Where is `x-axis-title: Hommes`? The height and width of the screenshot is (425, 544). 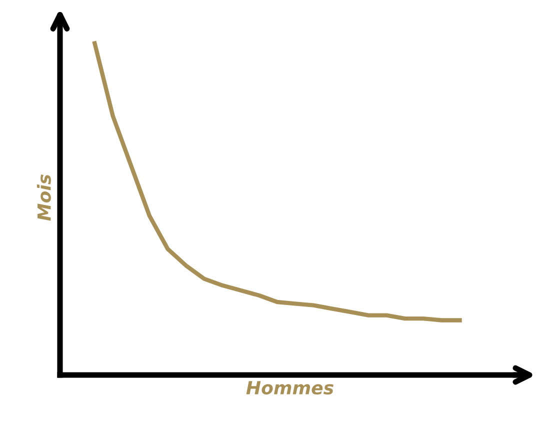
x-axis-title: Hommes is located at coordinates (290, 388).